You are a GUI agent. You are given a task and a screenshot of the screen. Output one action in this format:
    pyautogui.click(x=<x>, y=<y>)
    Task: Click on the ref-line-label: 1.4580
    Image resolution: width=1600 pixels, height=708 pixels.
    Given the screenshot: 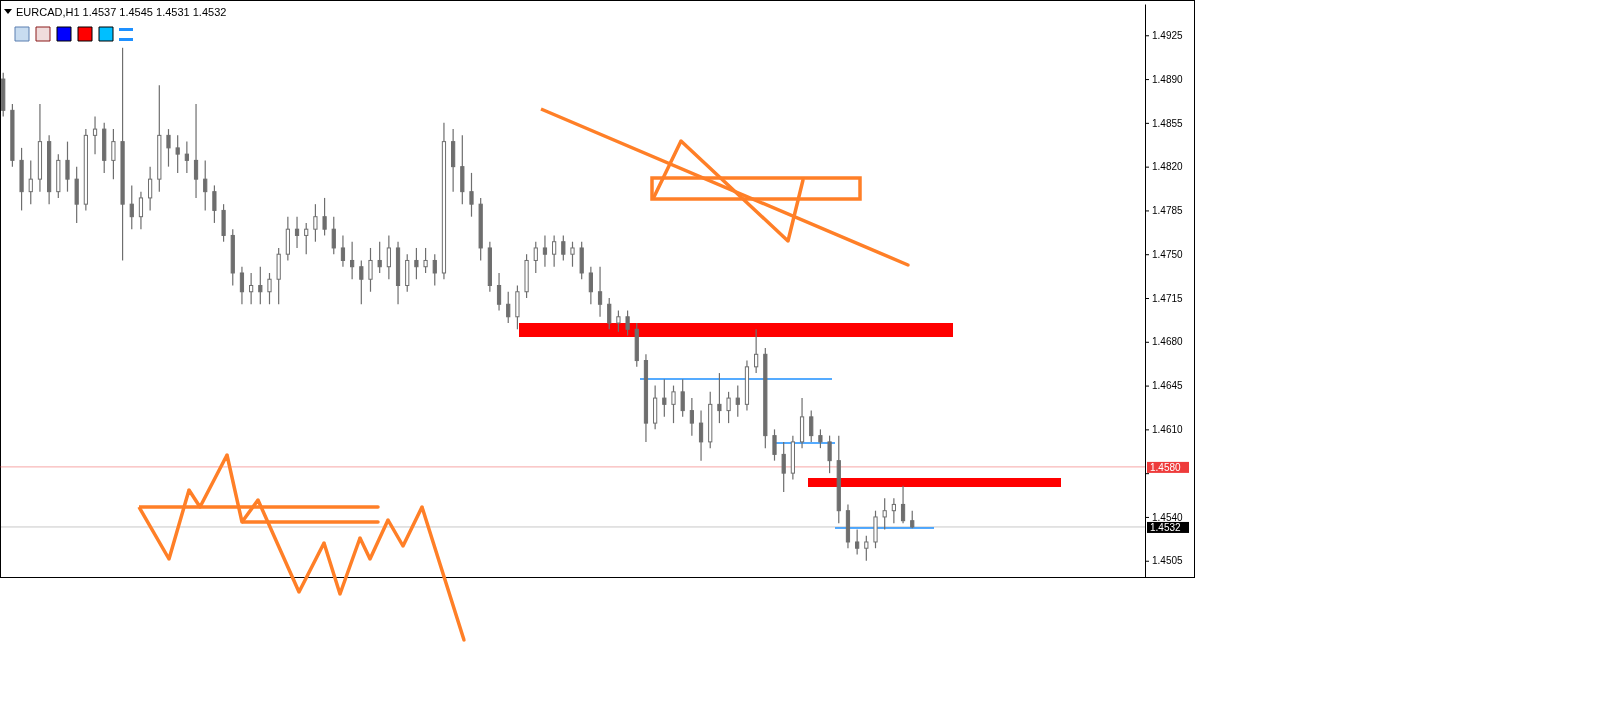 What is the action you would take?
    pyautogui.click(x=1166, y=467)
    